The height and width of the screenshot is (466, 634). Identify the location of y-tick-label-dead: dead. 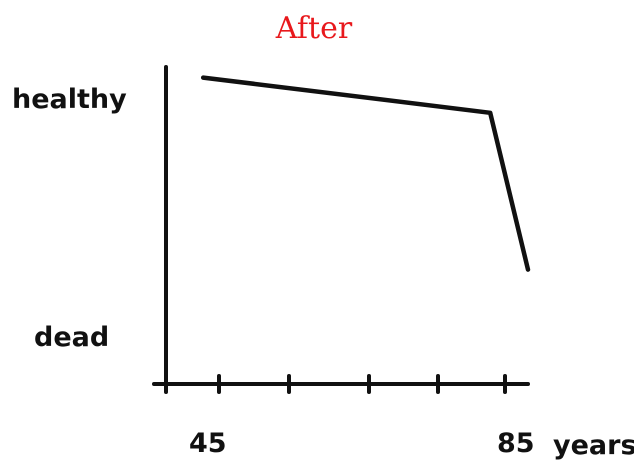
(71, 337).